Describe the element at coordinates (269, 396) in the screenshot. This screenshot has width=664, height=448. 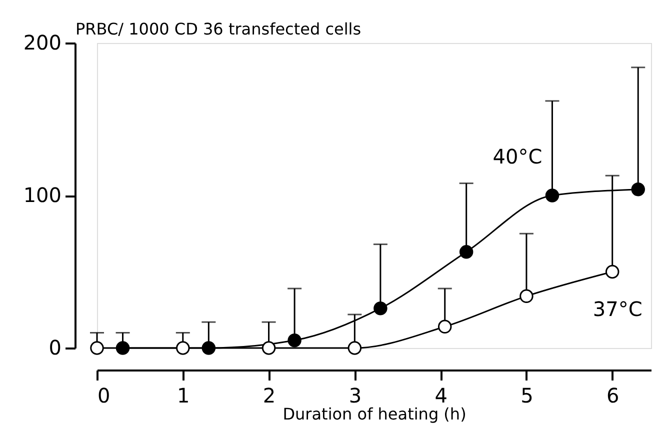
I see `x-tick-label: 2` at that location.